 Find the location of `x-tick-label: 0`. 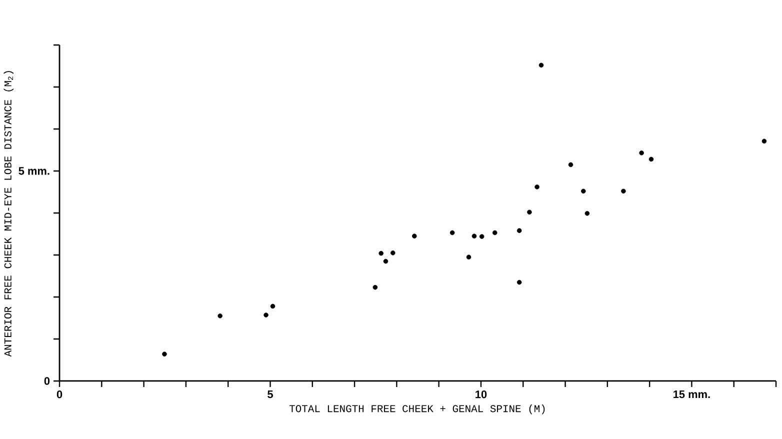

x-tick-label: 0 is located at coordinates (59, 394).